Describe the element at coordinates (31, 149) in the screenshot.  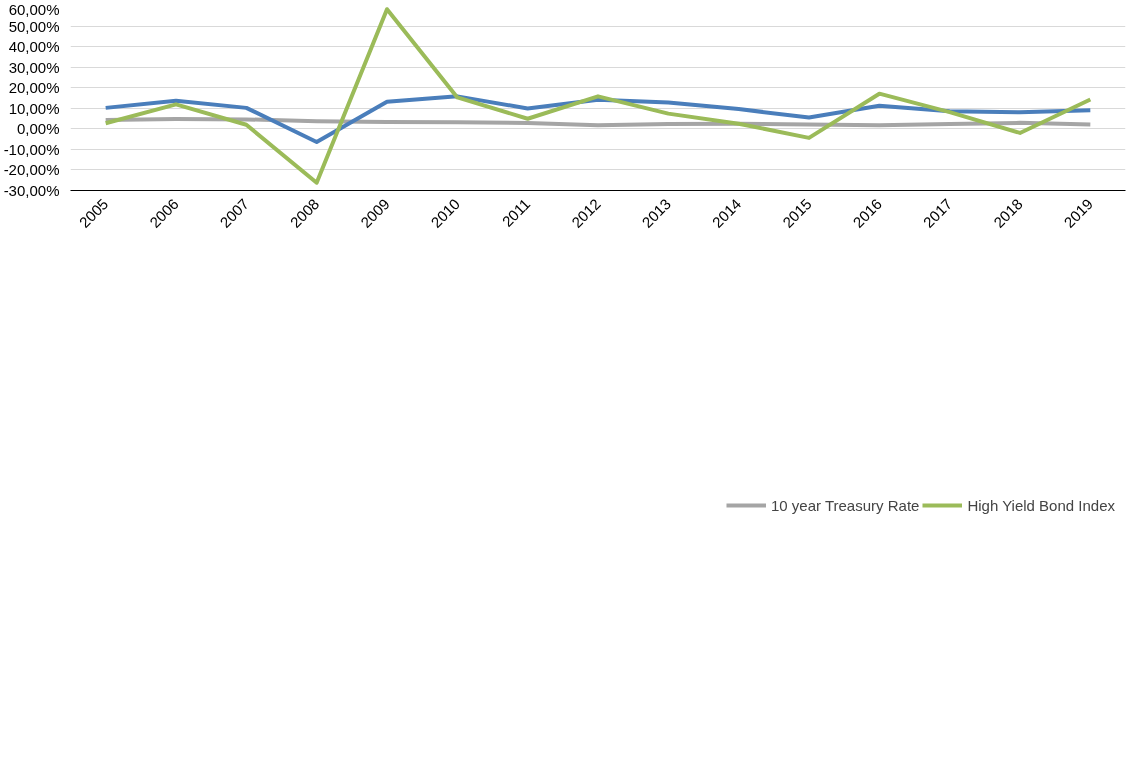
I see `y-tick-label: -10,00%` at that location.